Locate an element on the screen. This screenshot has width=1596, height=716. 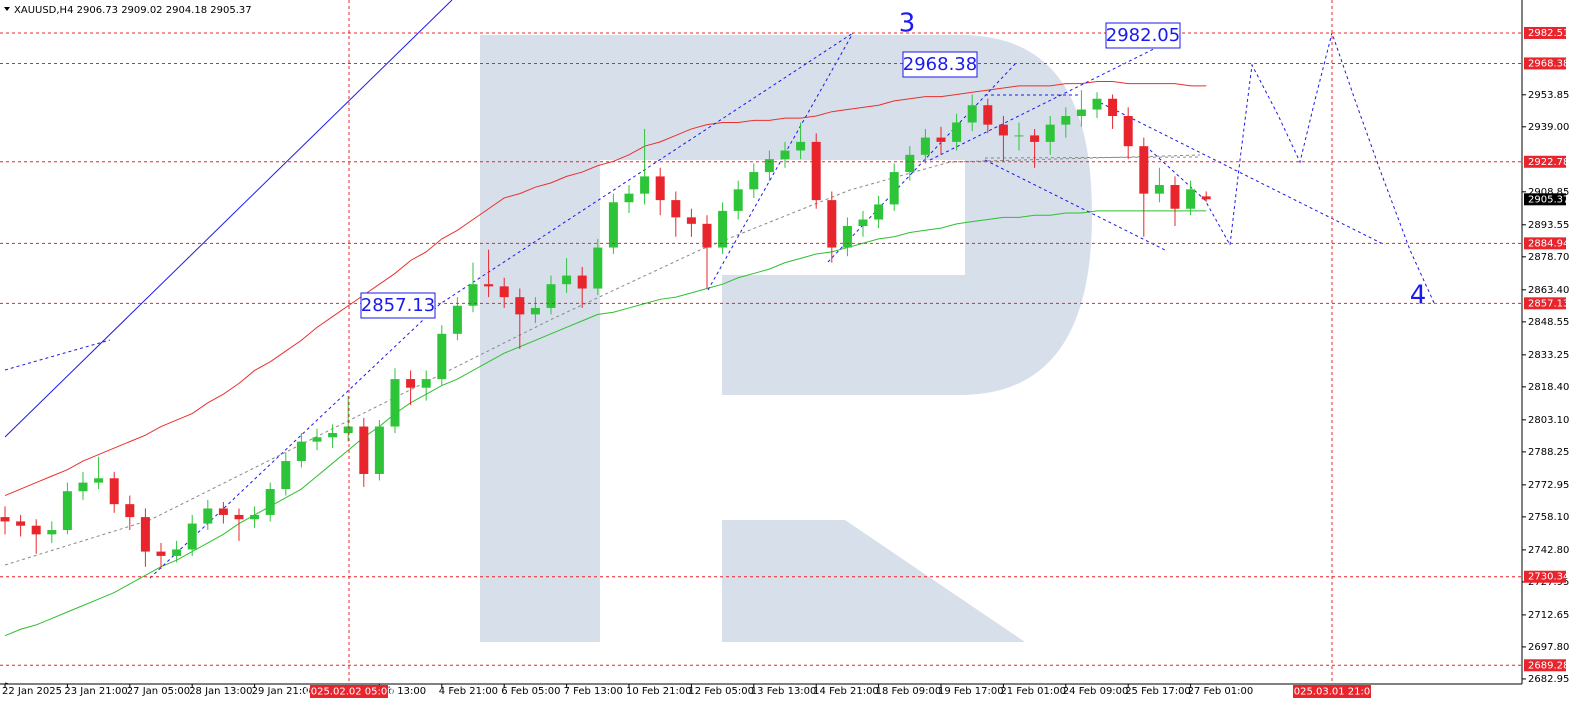
y-tick-label: 2833.25 is located at coordinates (1548, 355).